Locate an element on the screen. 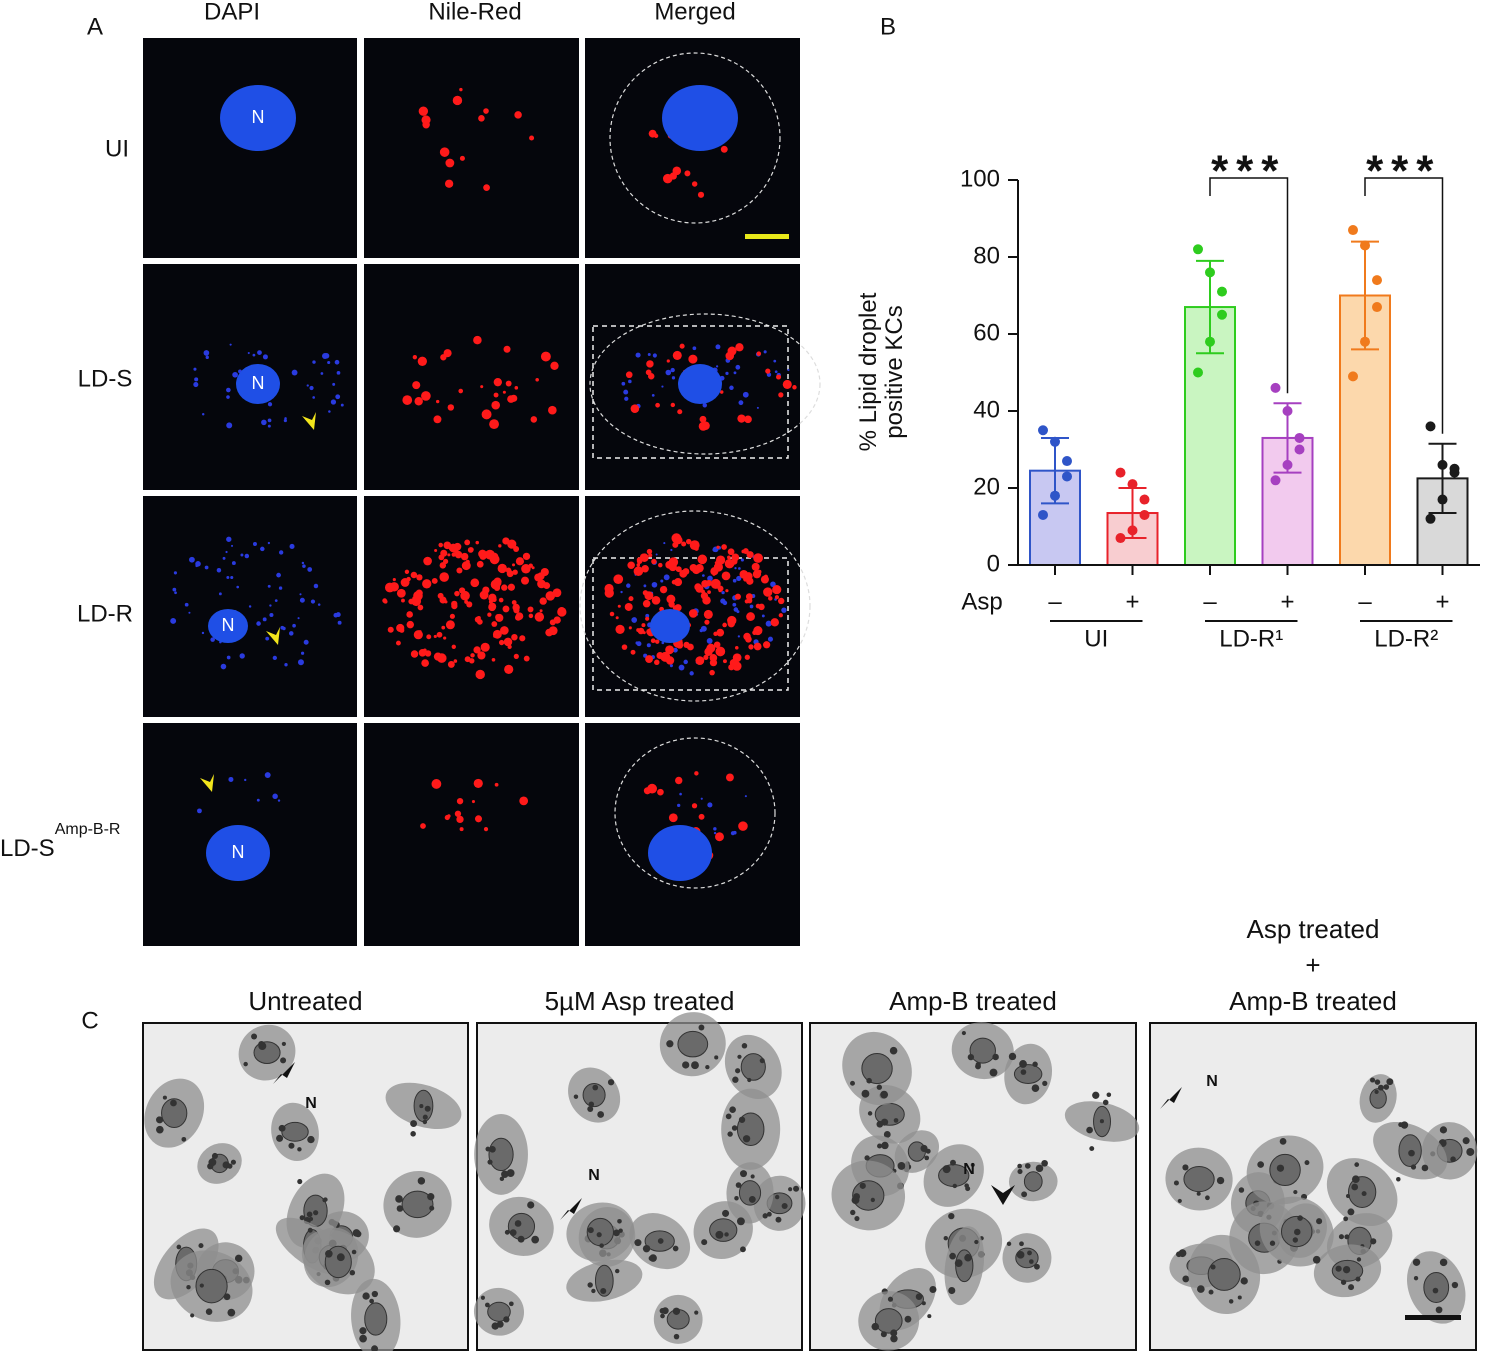 Image resolution: width=1500 pixels, height=1351 pixels. zoom-box is located at coordinates (690, 392).